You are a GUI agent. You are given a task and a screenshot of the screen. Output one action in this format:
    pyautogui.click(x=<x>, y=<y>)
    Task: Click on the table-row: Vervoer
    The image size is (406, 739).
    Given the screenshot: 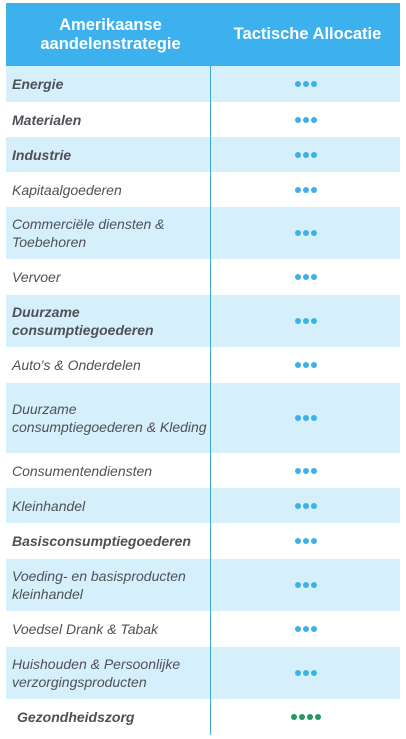 What is the action you would take?
    pyautogui.click(x=203, y=277)
    